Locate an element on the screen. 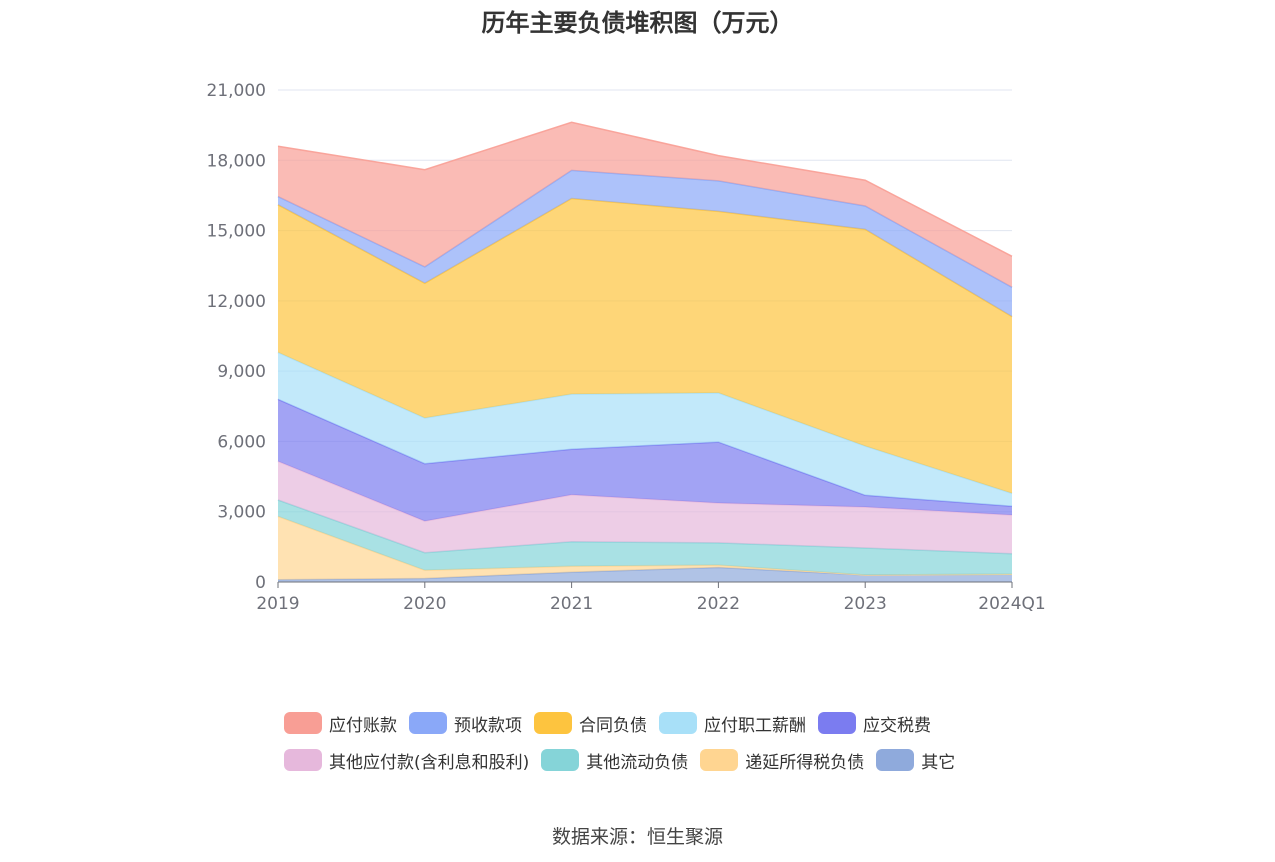 Image resolution: width=1275 pixels, height=862 pixels. x-tick-label-2022: 2022 is located at coordinates (718, 604).